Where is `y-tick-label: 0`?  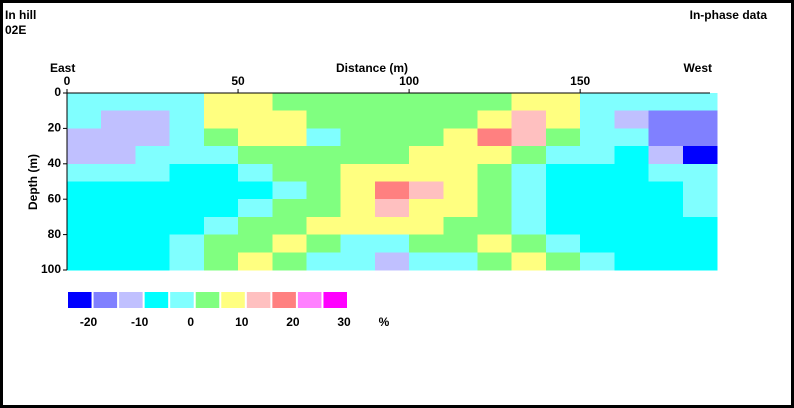
y-tick-label: 0 is located at coordinates (57, 92).